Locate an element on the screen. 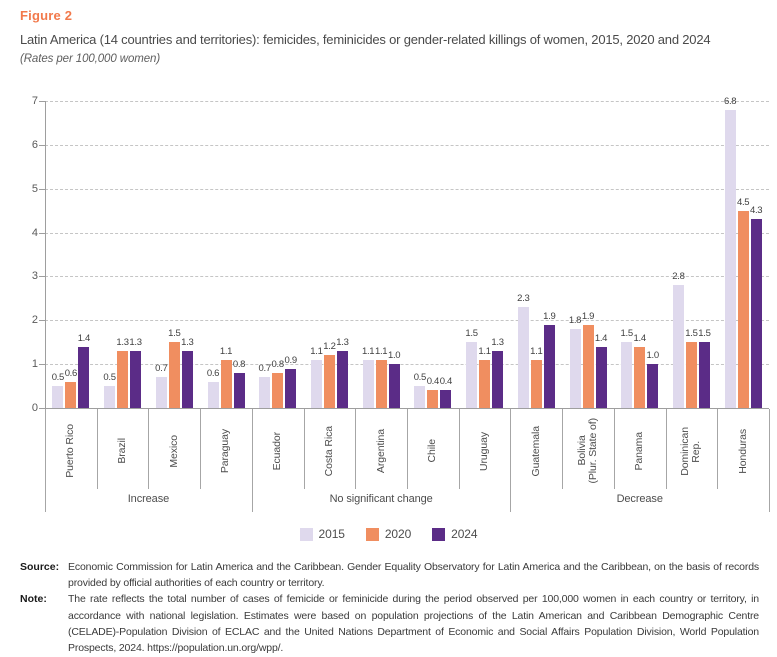  bar-value-2020-mexico: 1.5 is located at coordinates (174, 334).